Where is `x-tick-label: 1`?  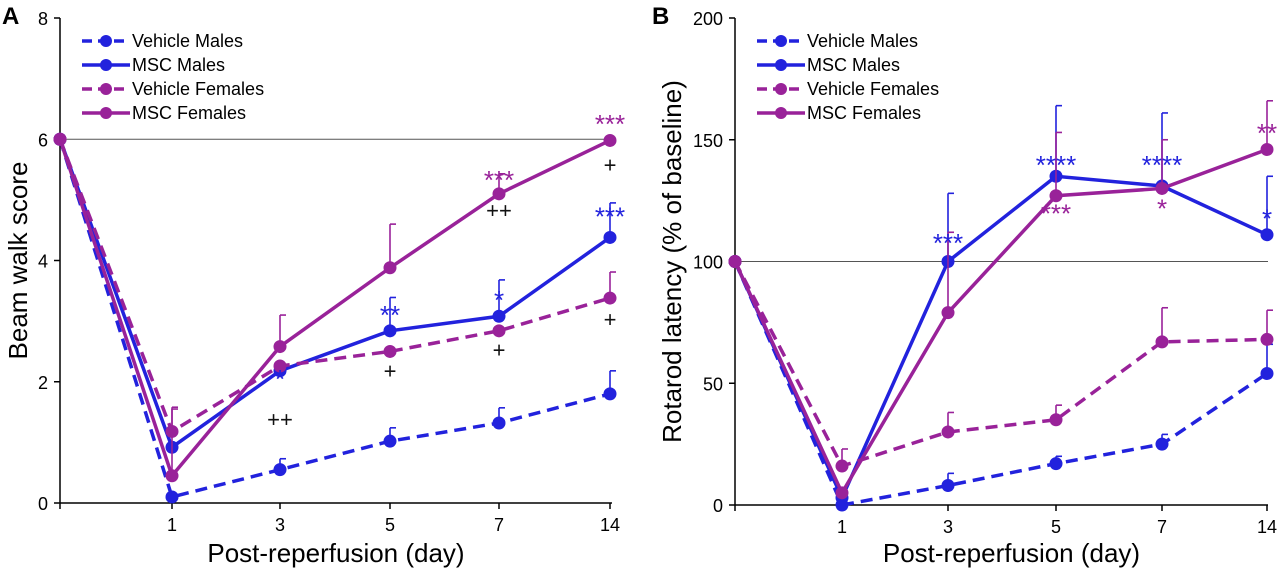
x-tick-label: 1 is located at coordinates (842, 527).